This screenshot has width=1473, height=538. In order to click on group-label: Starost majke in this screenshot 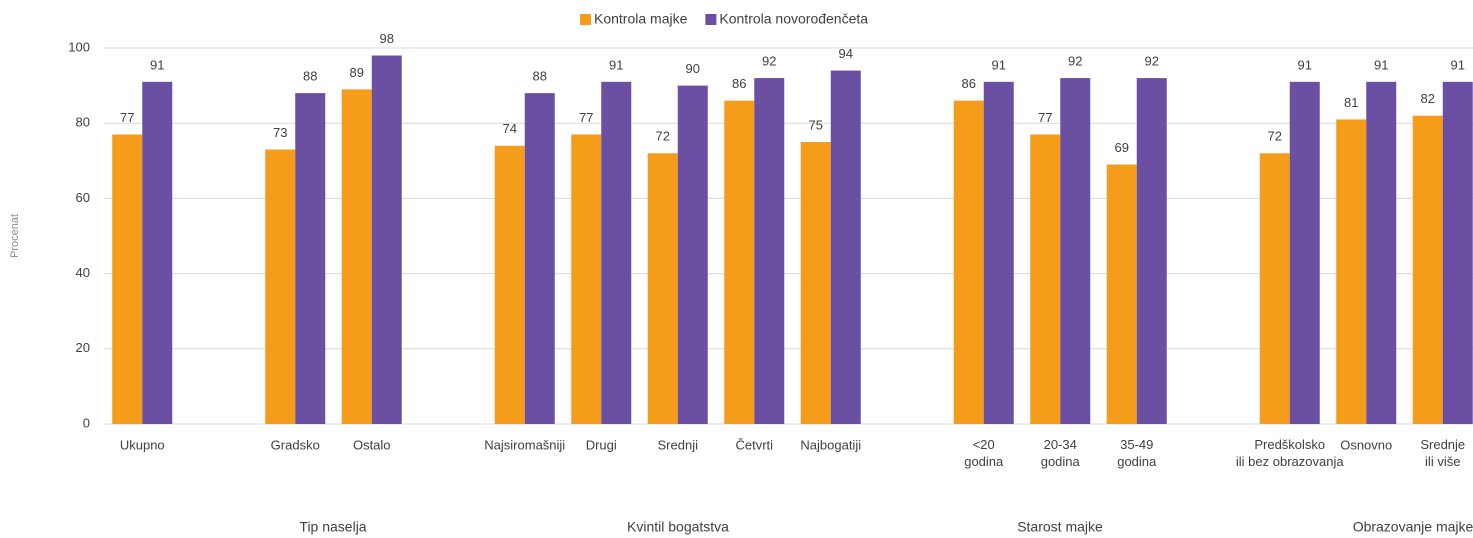, I will do `click(1060, 527)`.